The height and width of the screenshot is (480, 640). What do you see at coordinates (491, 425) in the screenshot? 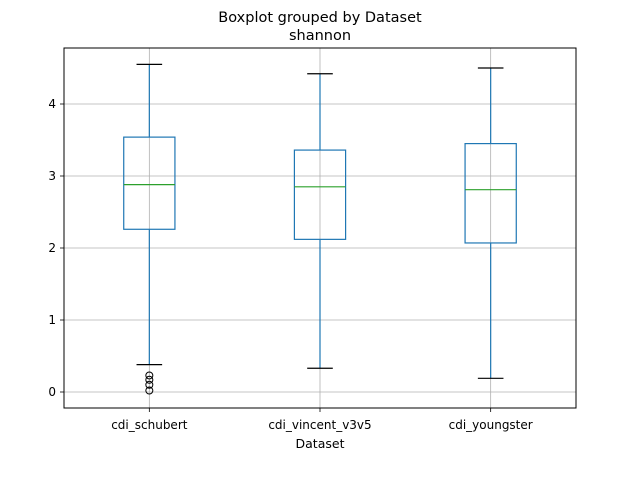
I see `x-tick-label: cdi_youngster` at bounding box center [491, 425].